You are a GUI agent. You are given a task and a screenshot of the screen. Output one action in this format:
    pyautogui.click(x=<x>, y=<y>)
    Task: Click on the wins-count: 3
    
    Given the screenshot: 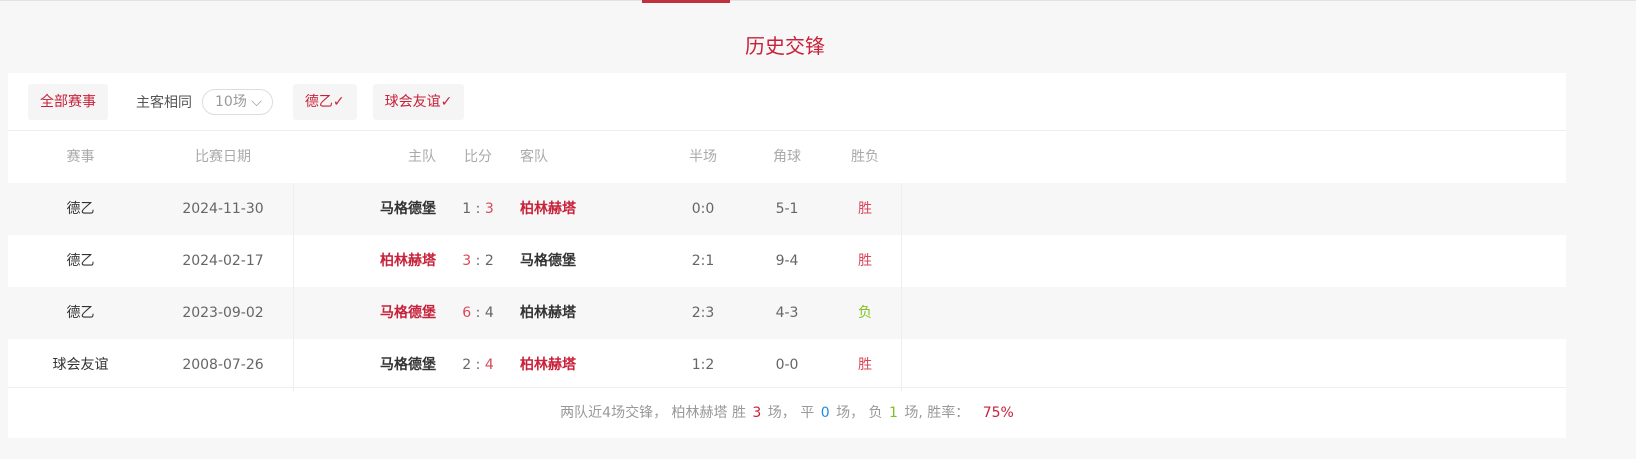 What is the action you would take?
    pyautogui.click(x=757, y=413)
    